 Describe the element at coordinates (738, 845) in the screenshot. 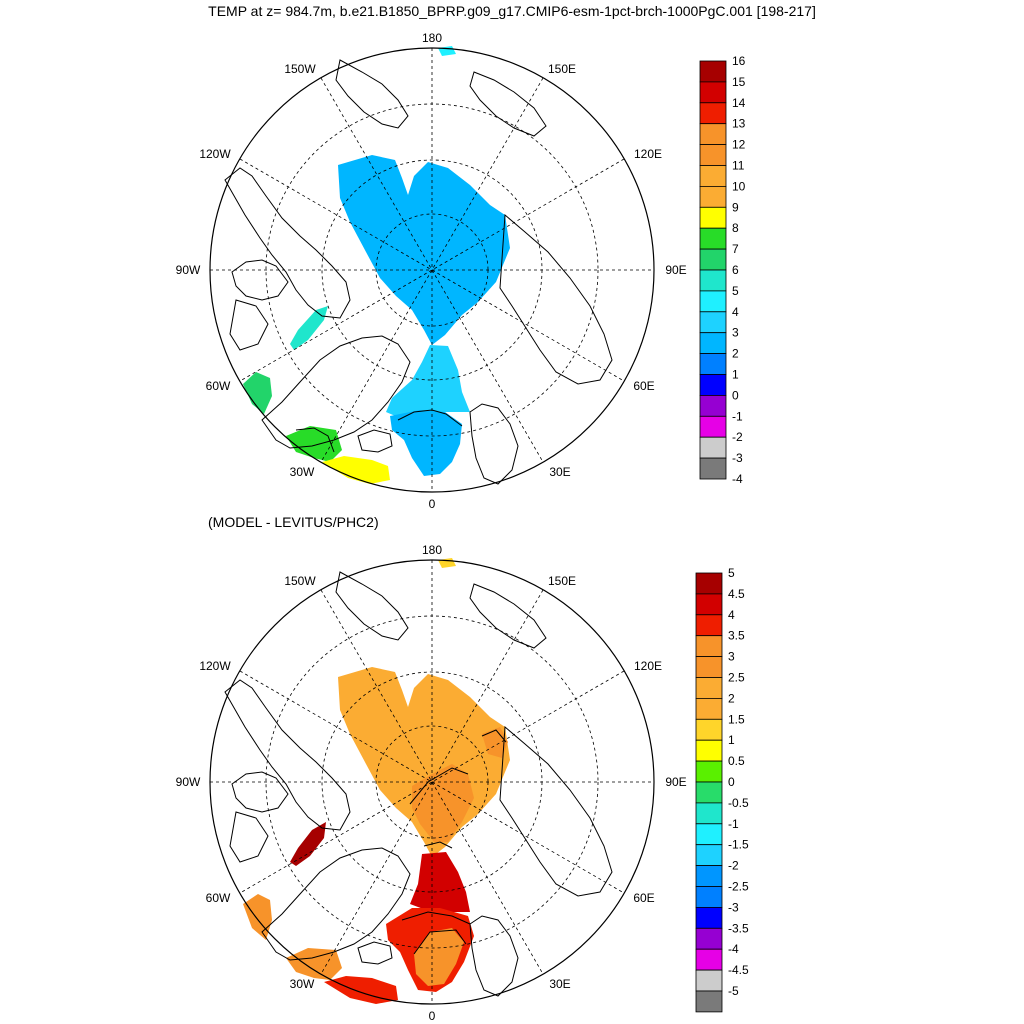

I see `colorbar-tick-label: -1.5` at that location.